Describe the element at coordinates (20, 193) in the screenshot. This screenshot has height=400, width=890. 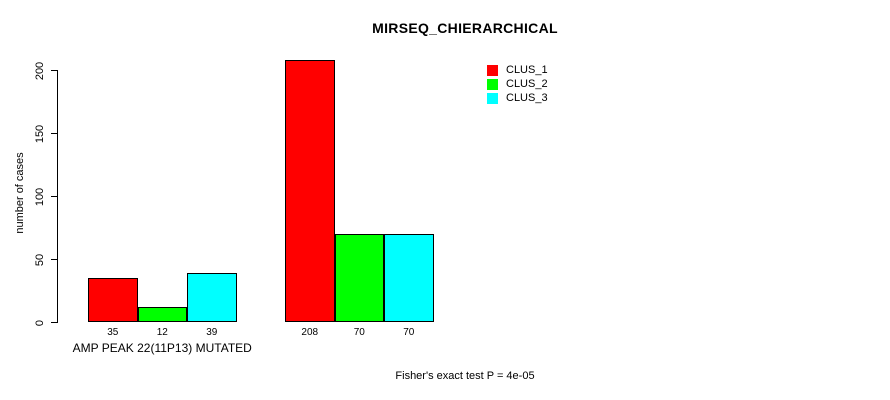
I see `y-axis-title: number of cases` at that location.